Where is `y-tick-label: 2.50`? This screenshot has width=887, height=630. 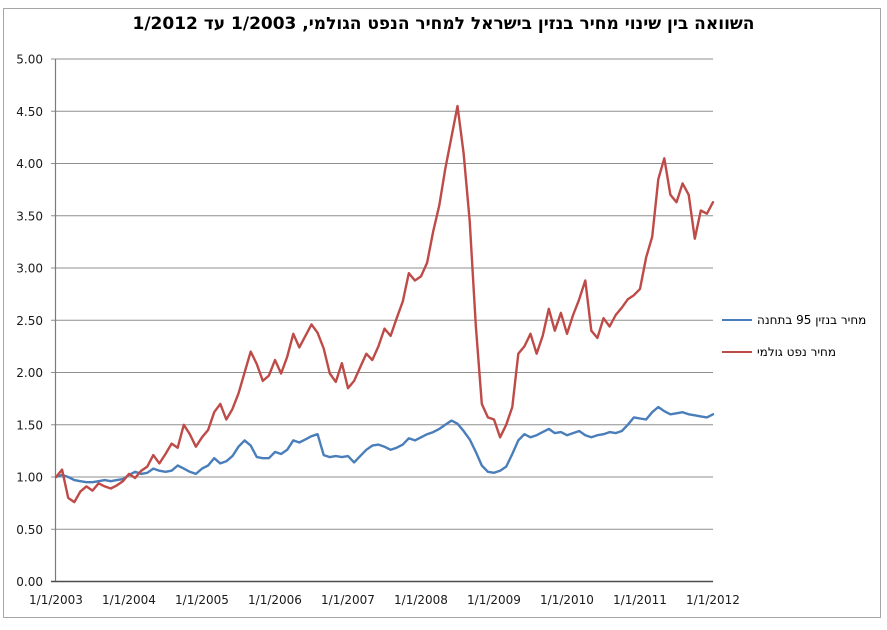 y-tick-label: 2.50 is located at coordinates (29, 321).